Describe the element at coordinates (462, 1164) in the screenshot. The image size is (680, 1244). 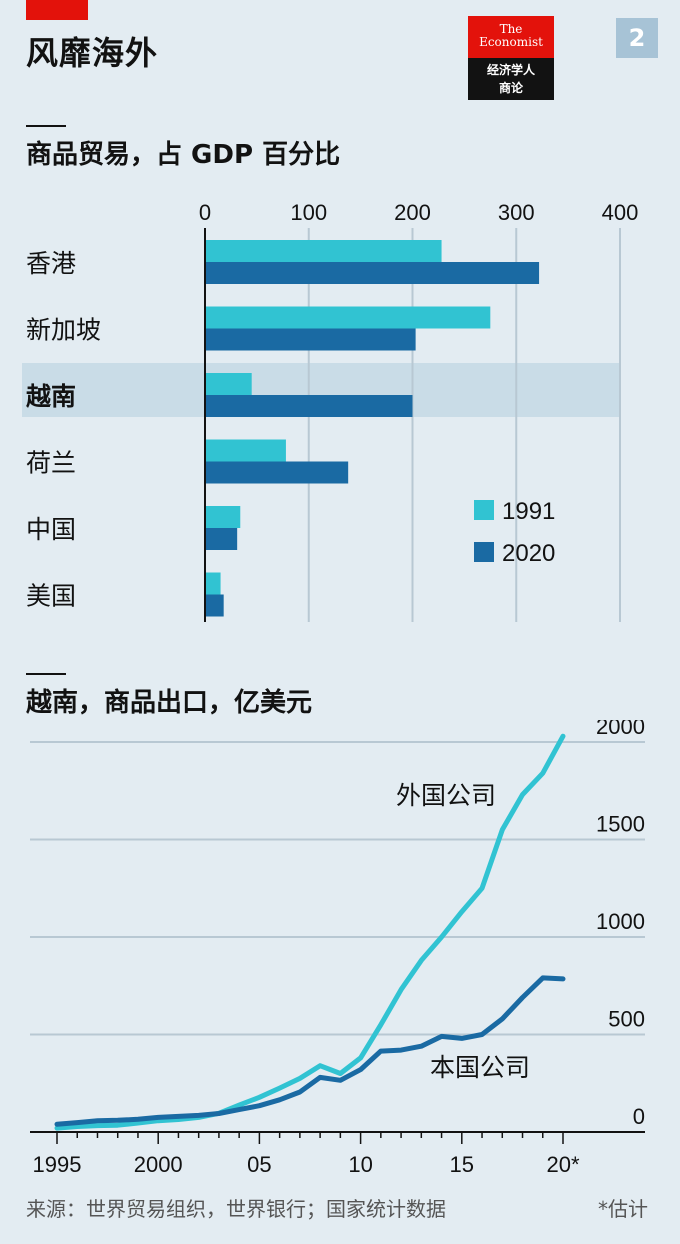
I see `x-tick-label: 15` at that location.